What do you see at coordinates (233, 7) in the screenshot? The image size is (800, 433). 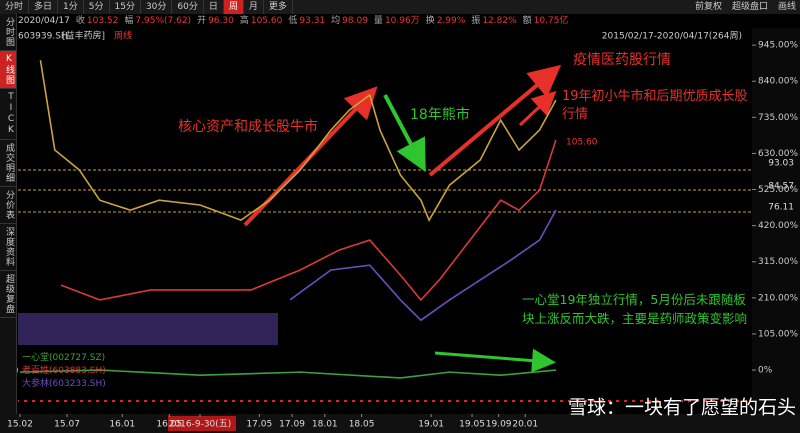 I see `period-tab: 周` at bounding box center [233, 7].